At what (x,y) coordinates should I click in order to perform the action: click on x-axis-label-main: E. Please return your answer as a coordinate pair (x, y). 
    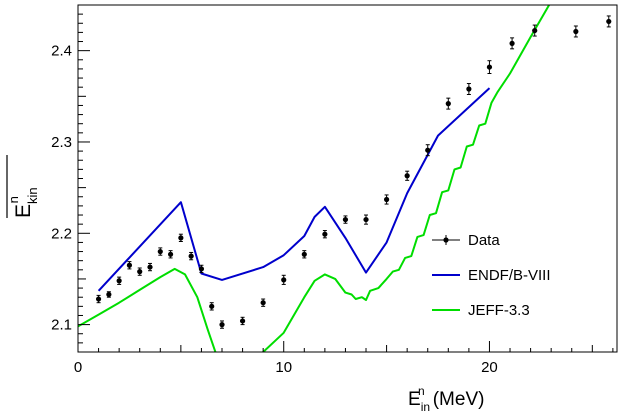
    Looking at the image, I should click on (414, 399).